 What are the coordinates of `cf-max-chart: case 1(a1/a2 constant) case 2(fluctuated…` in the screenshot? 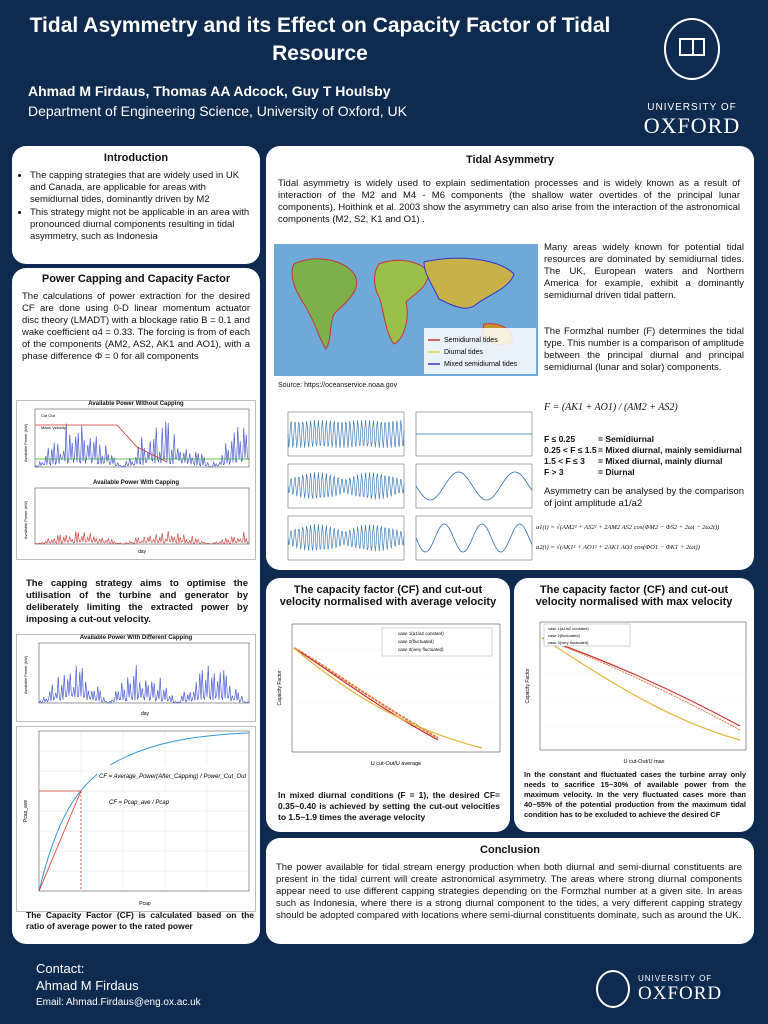 It's located at (636, 693).